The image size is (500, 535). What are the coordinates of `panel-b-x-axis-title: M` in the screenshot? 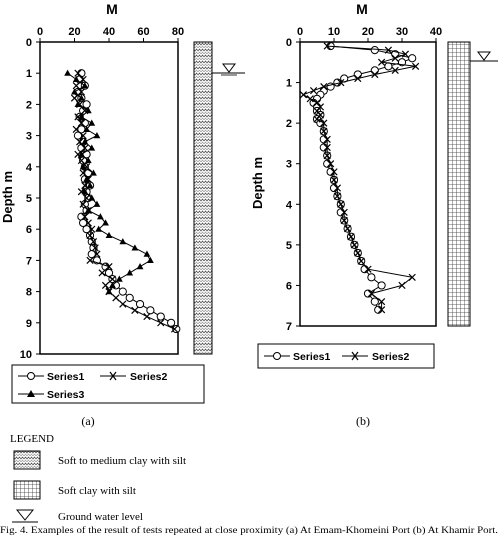 It's located at (362, 9).